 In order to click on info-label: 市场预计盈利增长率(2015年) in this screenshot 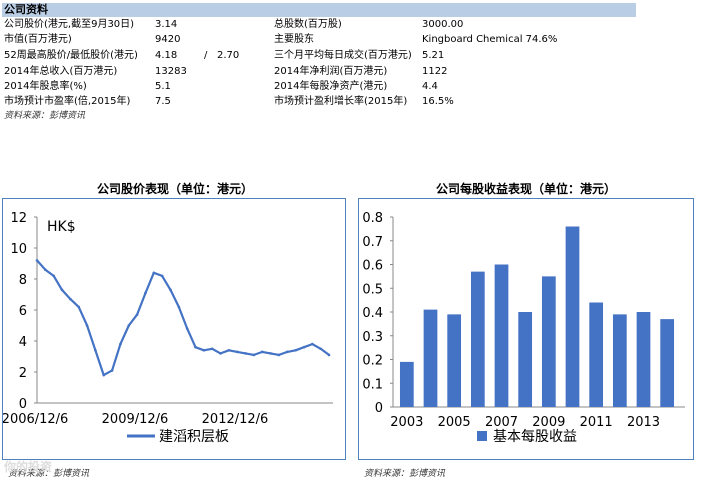, I will do `click(341, 101)`.